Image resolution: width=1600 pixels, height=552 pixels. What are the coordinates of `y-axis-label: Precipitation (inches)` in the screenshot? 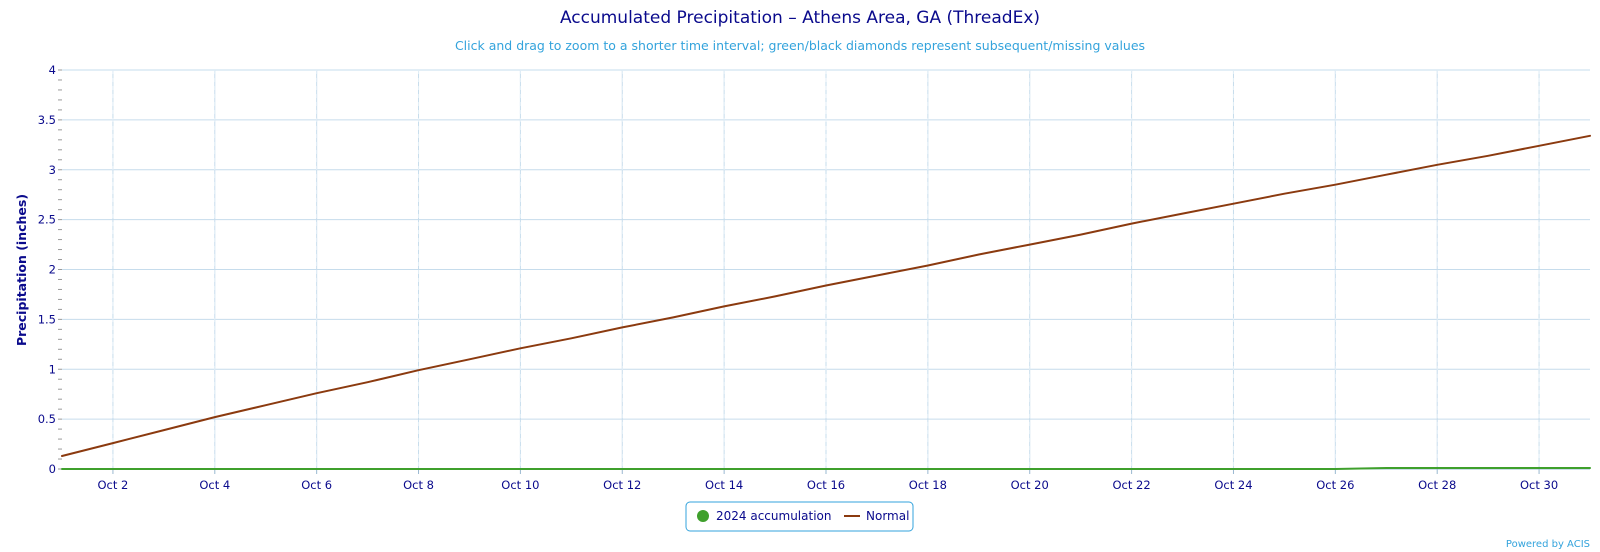 It's located at (21, 270).